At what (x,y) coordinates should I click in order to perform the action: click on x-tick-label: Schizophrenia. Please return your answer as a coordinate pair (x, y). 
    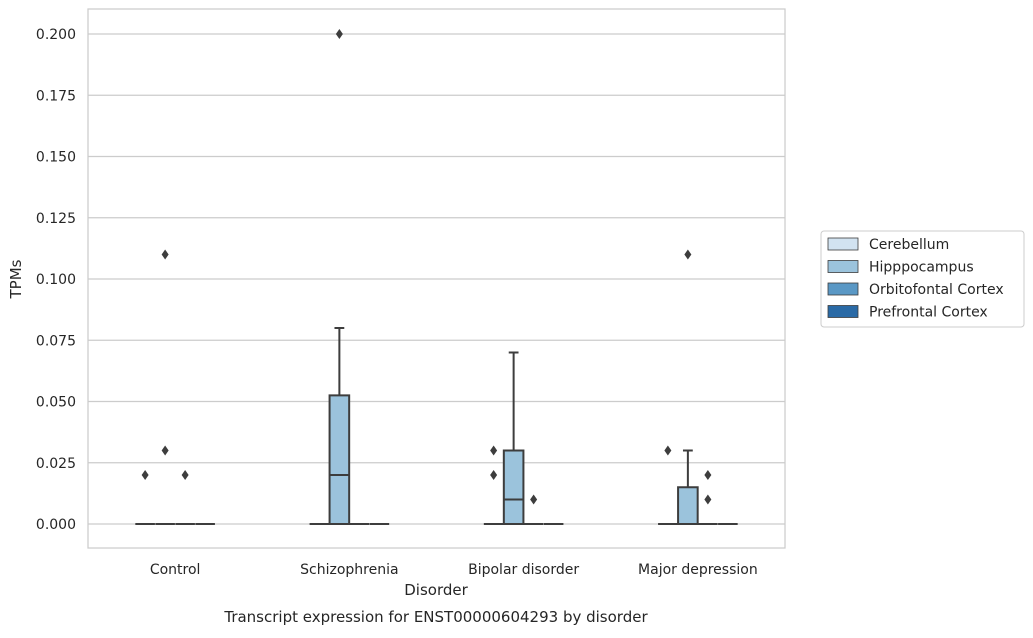
    Looking at the image, I should click on (349, 570).